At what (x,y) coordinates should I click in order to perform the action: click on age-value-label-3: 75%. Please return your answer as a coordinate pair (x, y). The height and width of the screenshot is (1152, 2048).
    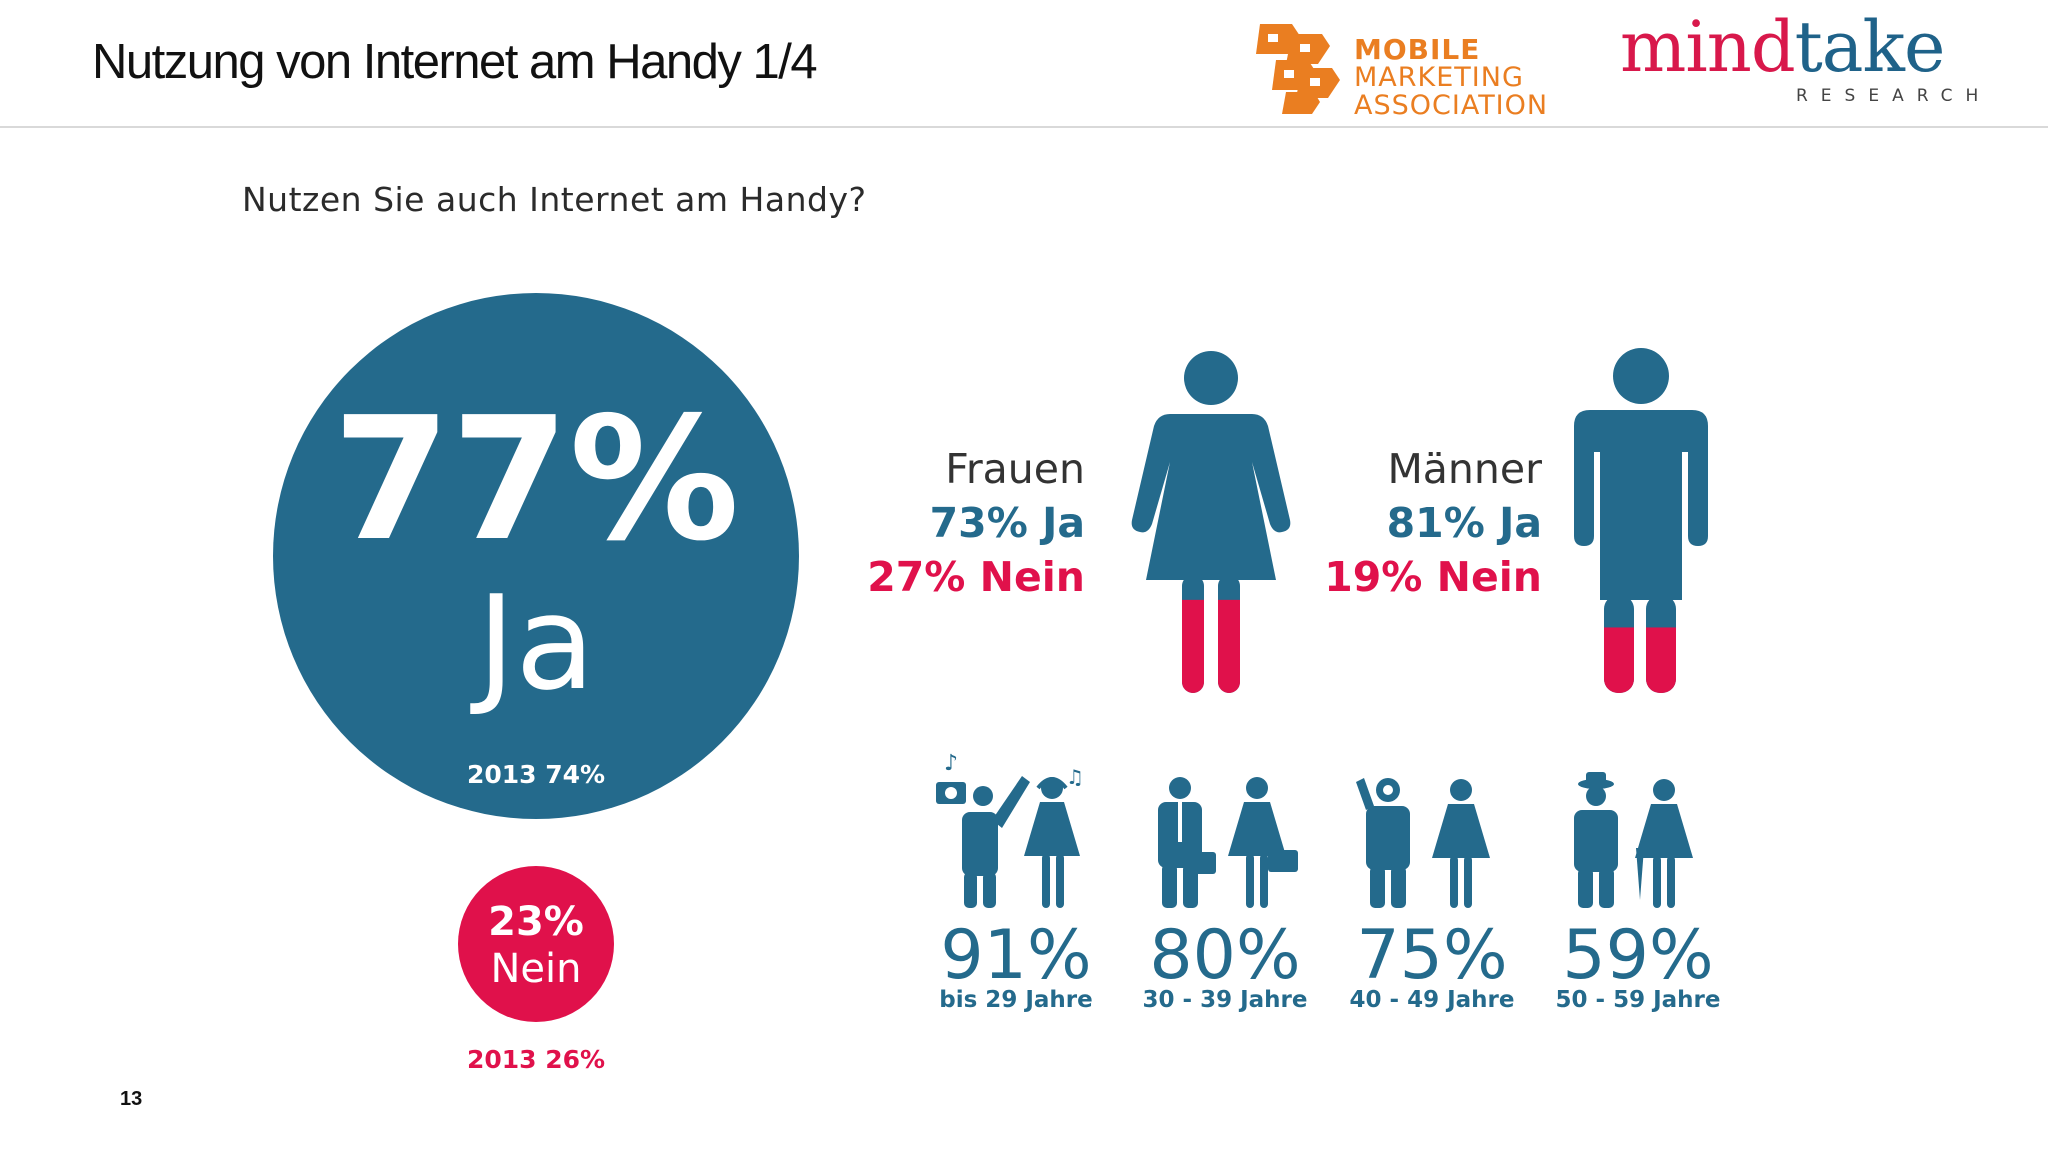
    Looking at the image, I should click on (1431, 955).